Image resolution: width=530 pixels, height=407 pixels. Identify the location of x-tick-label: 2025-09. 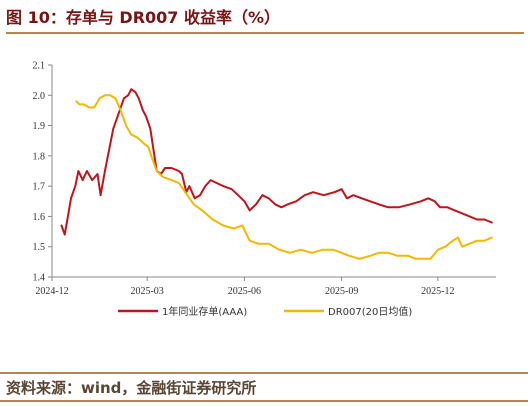
(341, 291).